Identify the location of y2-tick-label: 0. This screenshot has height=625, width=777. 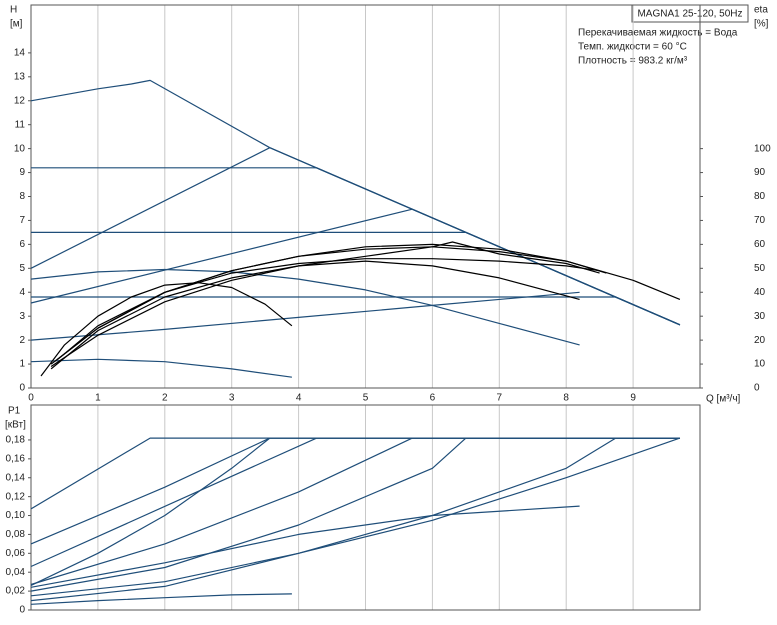
(757, 388).